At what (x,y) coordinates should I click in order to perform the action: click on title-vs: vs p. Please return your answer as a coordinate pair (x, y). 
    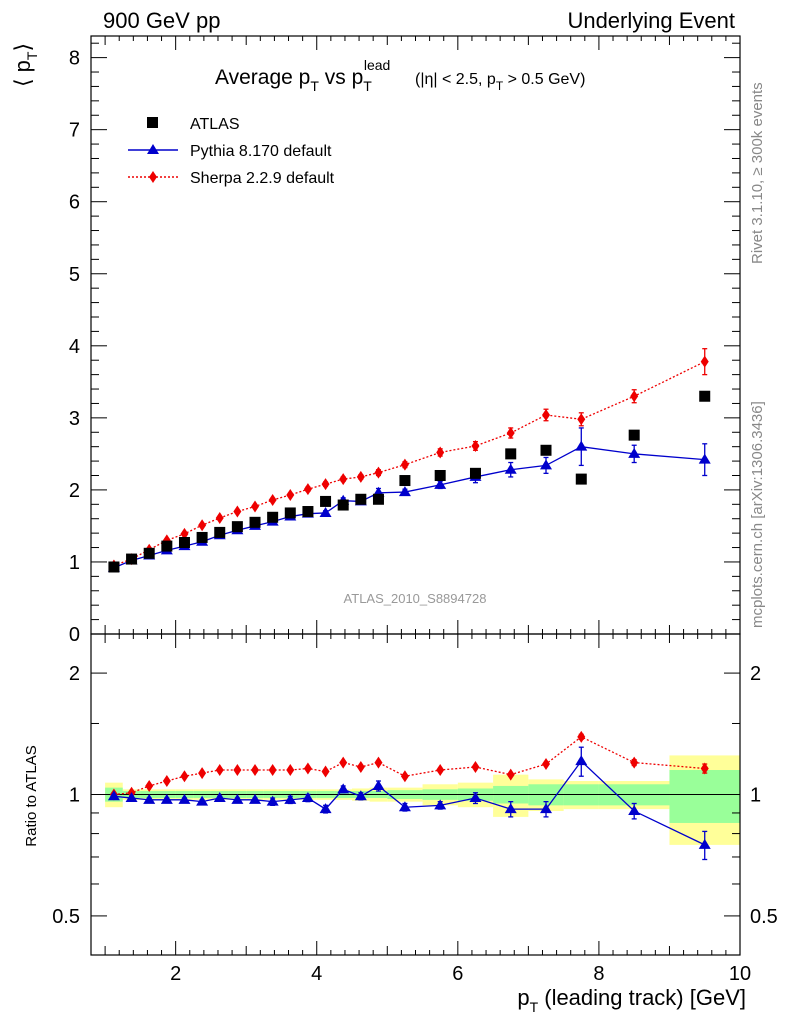
    Looking at the image, I should click on (341, 77).